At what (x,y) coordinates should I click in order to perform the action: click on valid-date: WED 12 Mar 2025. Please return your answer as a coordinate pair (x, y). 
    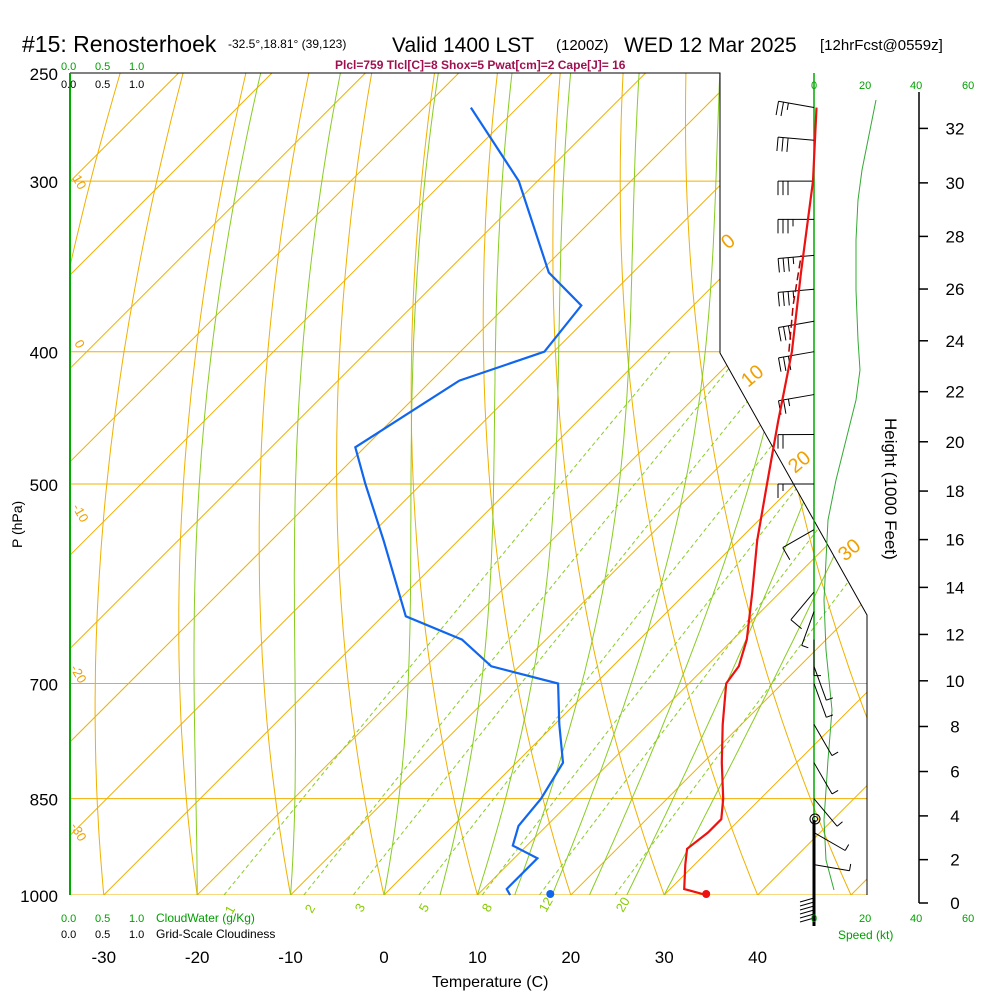
    Looking at the image, I should click on (710, 45).